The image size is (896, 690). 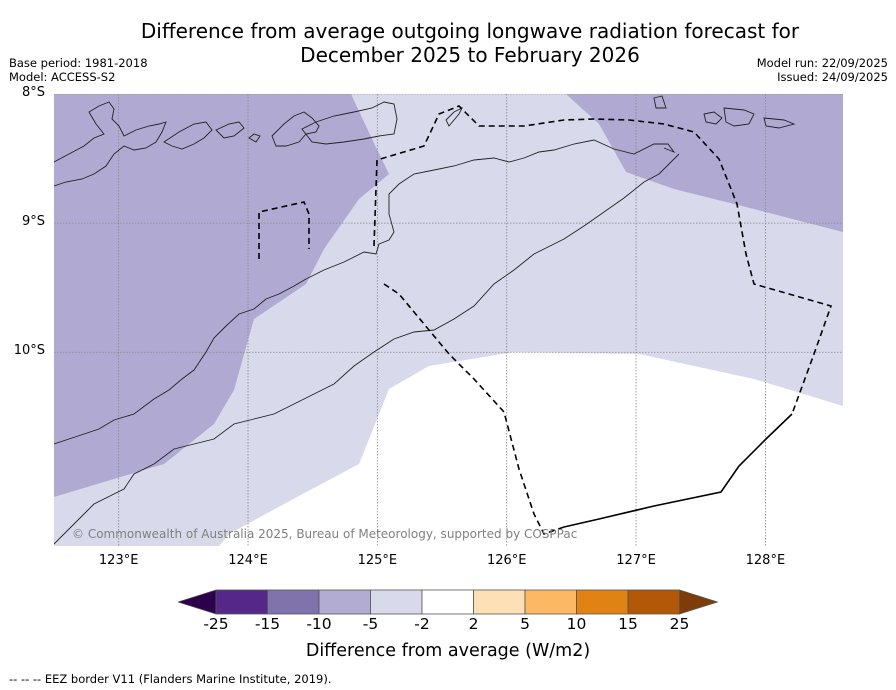 What do you see at coordinates (454, 116) in the screenshot?
I see `coastline-atauro` at bounding box center [454, 116].